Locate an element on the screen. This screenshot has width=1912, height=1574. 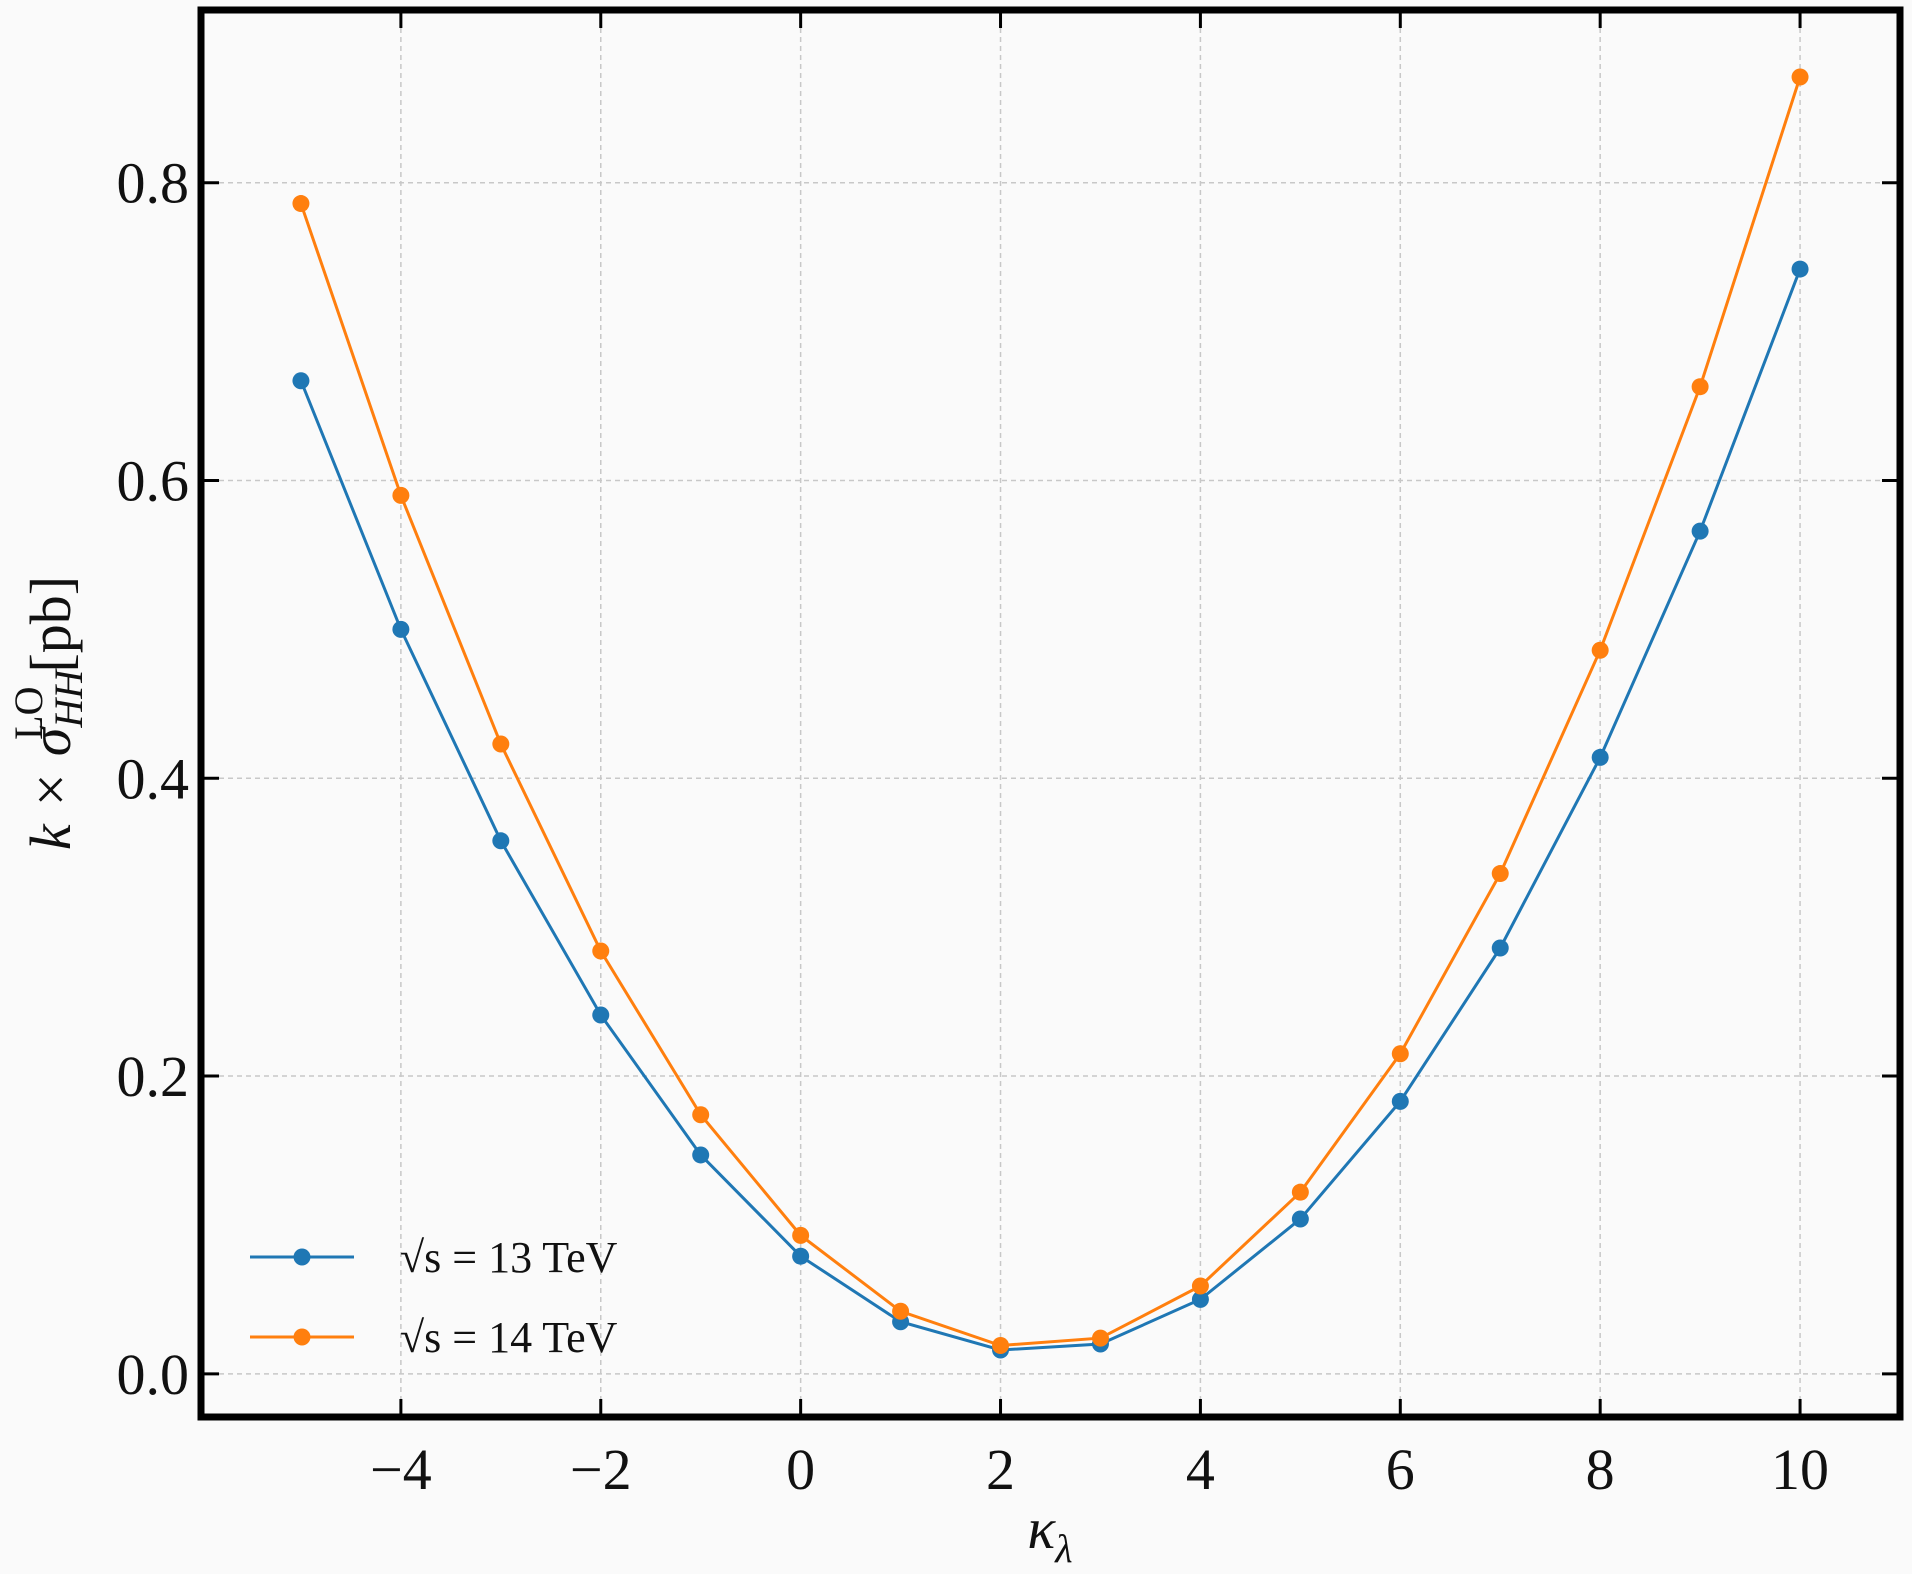
y-label-unit: [pb] is located at coordinates (50, 624).